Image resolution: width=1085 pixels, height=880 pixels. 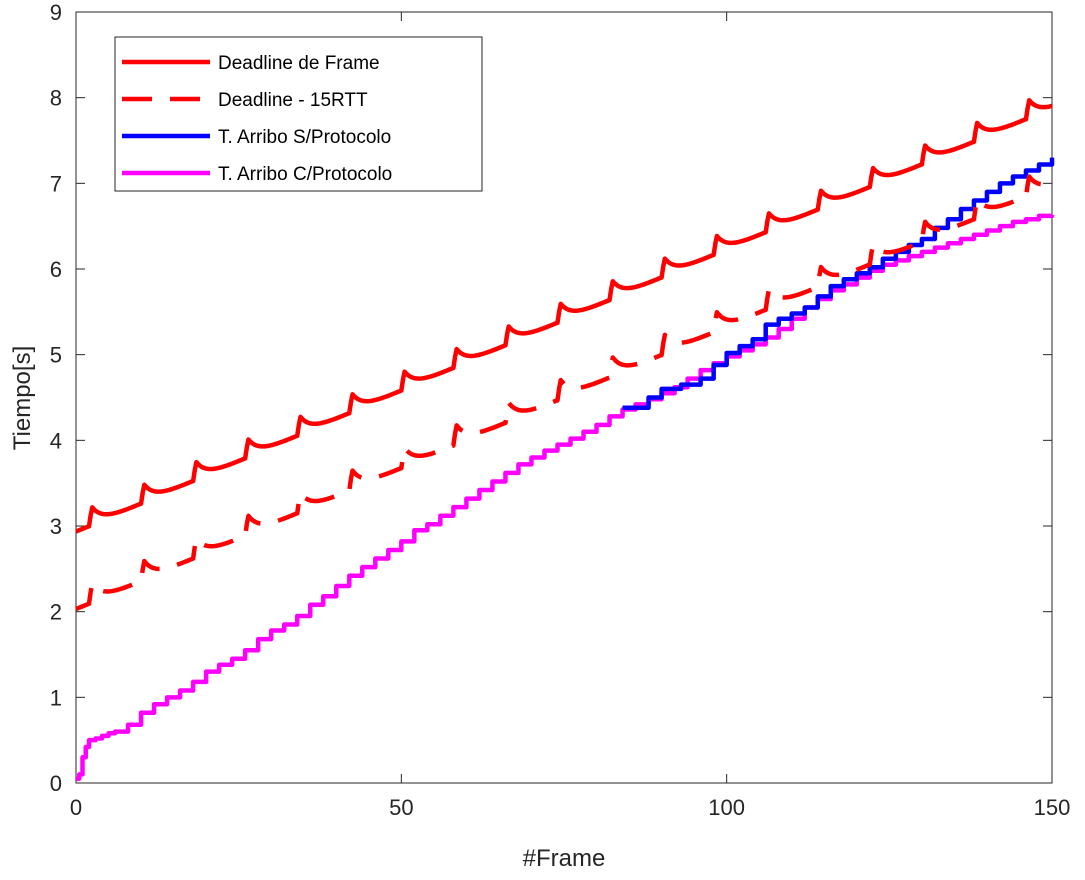 What do you see at coordinates (56, 183) in the screenshot?
I see `y-tick-label: 7` at bounding box center [56, 183].